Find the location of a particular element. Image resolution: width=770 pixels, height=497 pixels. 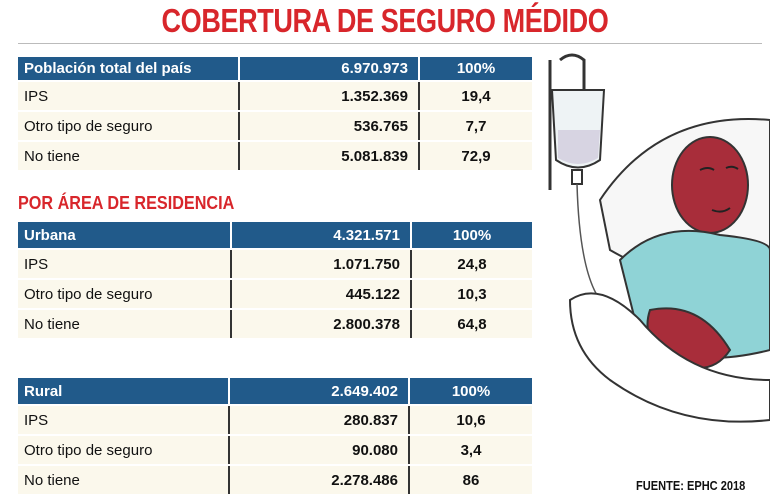

table-cell: 1.352.369 is located at coordinates (328, 96).